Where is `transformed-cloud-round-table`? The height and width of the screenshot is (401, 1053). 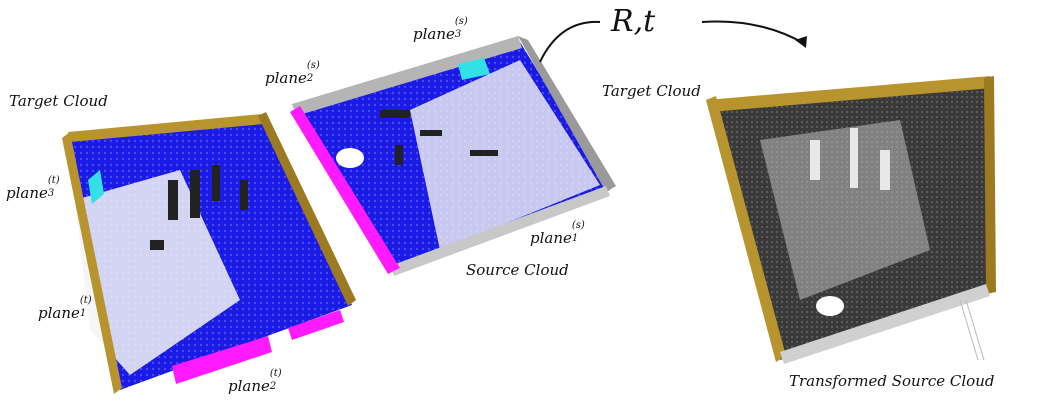 transformed-cloud-round-table is located at coordinates (830, 306).